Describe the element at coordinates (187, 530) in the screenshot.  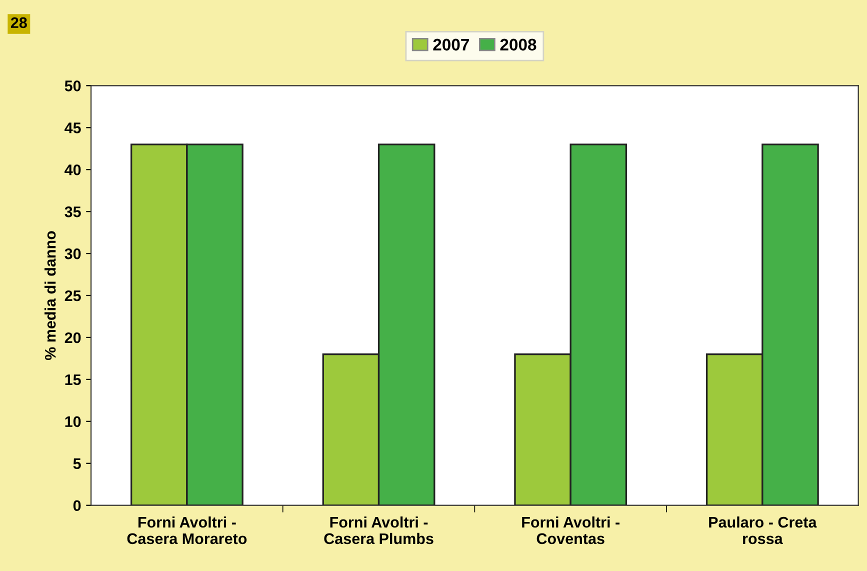
I see `x-tick-label: Forni Avoltri - Casera Morareto` at that location.